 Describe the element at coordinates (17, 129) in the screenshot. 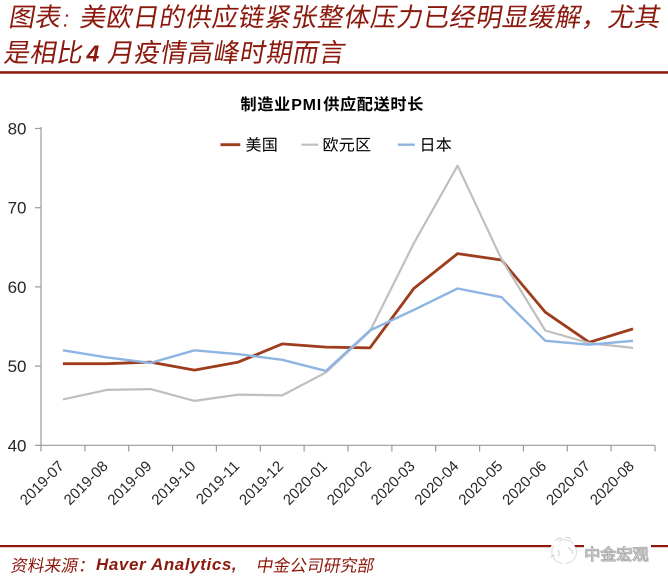

I see `svg-text: 80` at that location.